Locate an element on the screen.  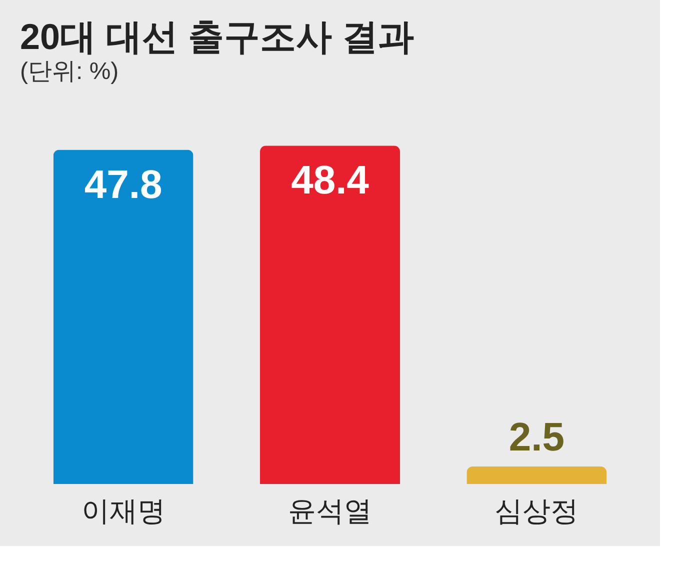
data-label: 48.4 is located at coordinates (330, 180).